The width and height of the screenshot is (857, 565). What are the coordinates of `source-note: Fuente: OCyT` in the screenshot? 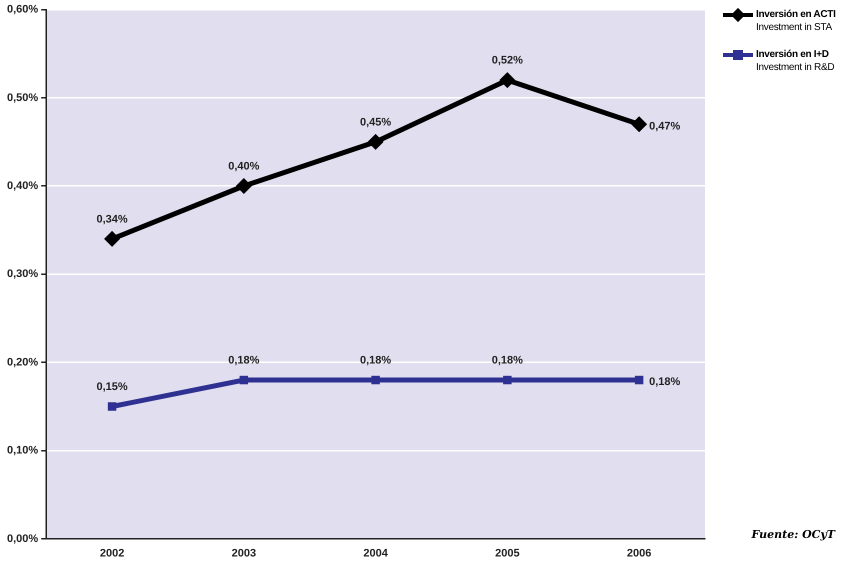 It's located at (793, 534).